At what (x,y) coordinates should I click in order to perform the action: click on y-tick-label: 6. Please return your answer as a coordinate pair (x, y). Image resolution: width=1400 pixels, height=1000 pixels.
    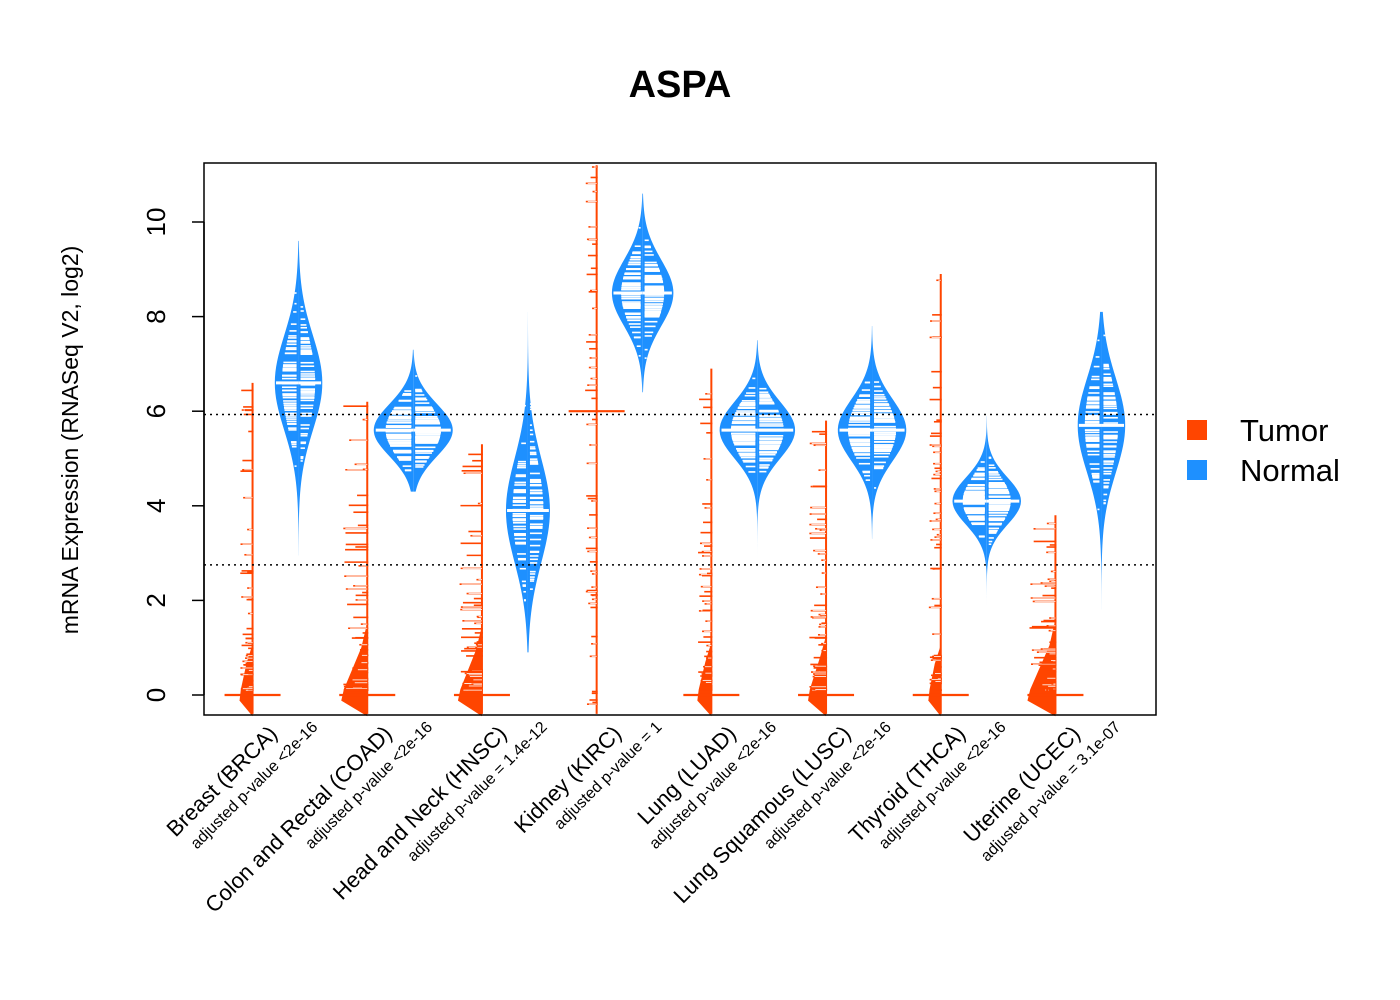
    Looking at the image, I should click on (156, 411).